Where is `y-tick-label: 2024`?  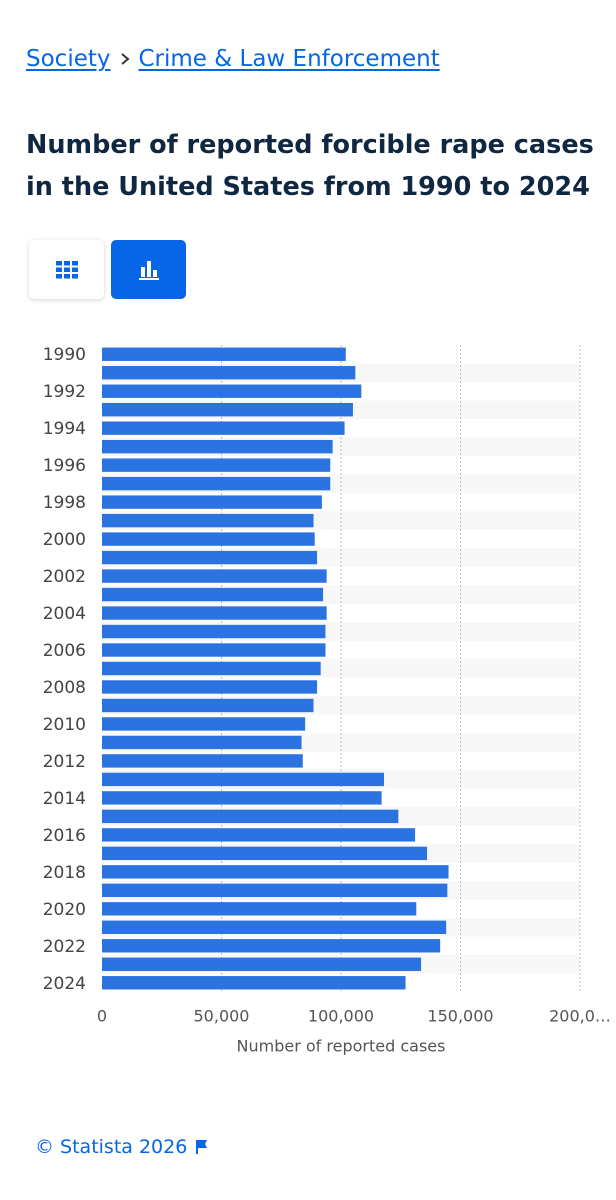
y-tick-label: 2024 is located at coordinates (64, 984).